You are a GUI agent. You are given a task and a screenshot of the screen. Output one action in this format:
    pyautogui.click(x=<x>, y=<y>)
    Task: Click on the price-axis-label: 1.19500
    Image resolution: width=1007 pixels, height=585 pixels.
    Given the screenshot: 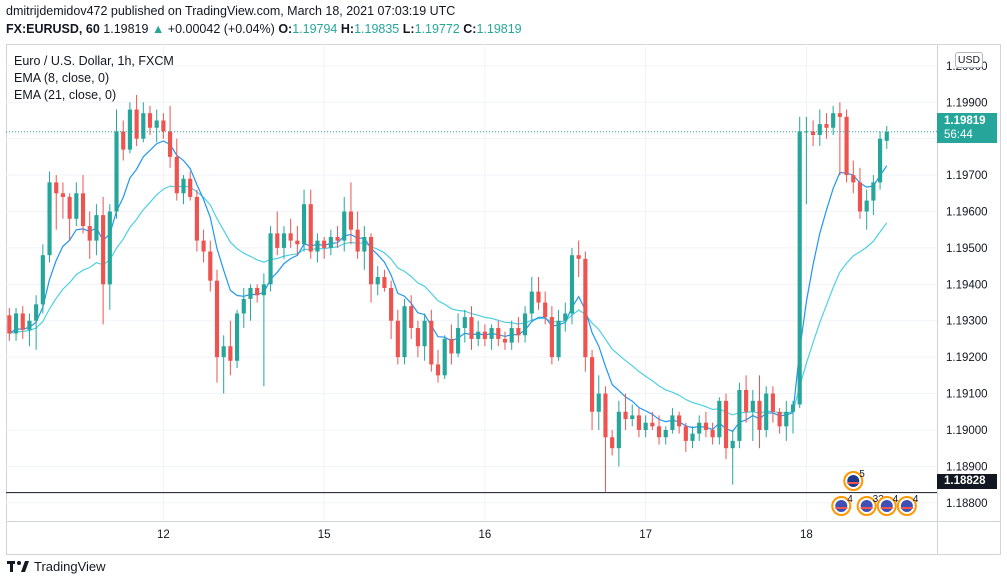 What is the action you would take?
    pyautogui.click(x=967, y=249)
    